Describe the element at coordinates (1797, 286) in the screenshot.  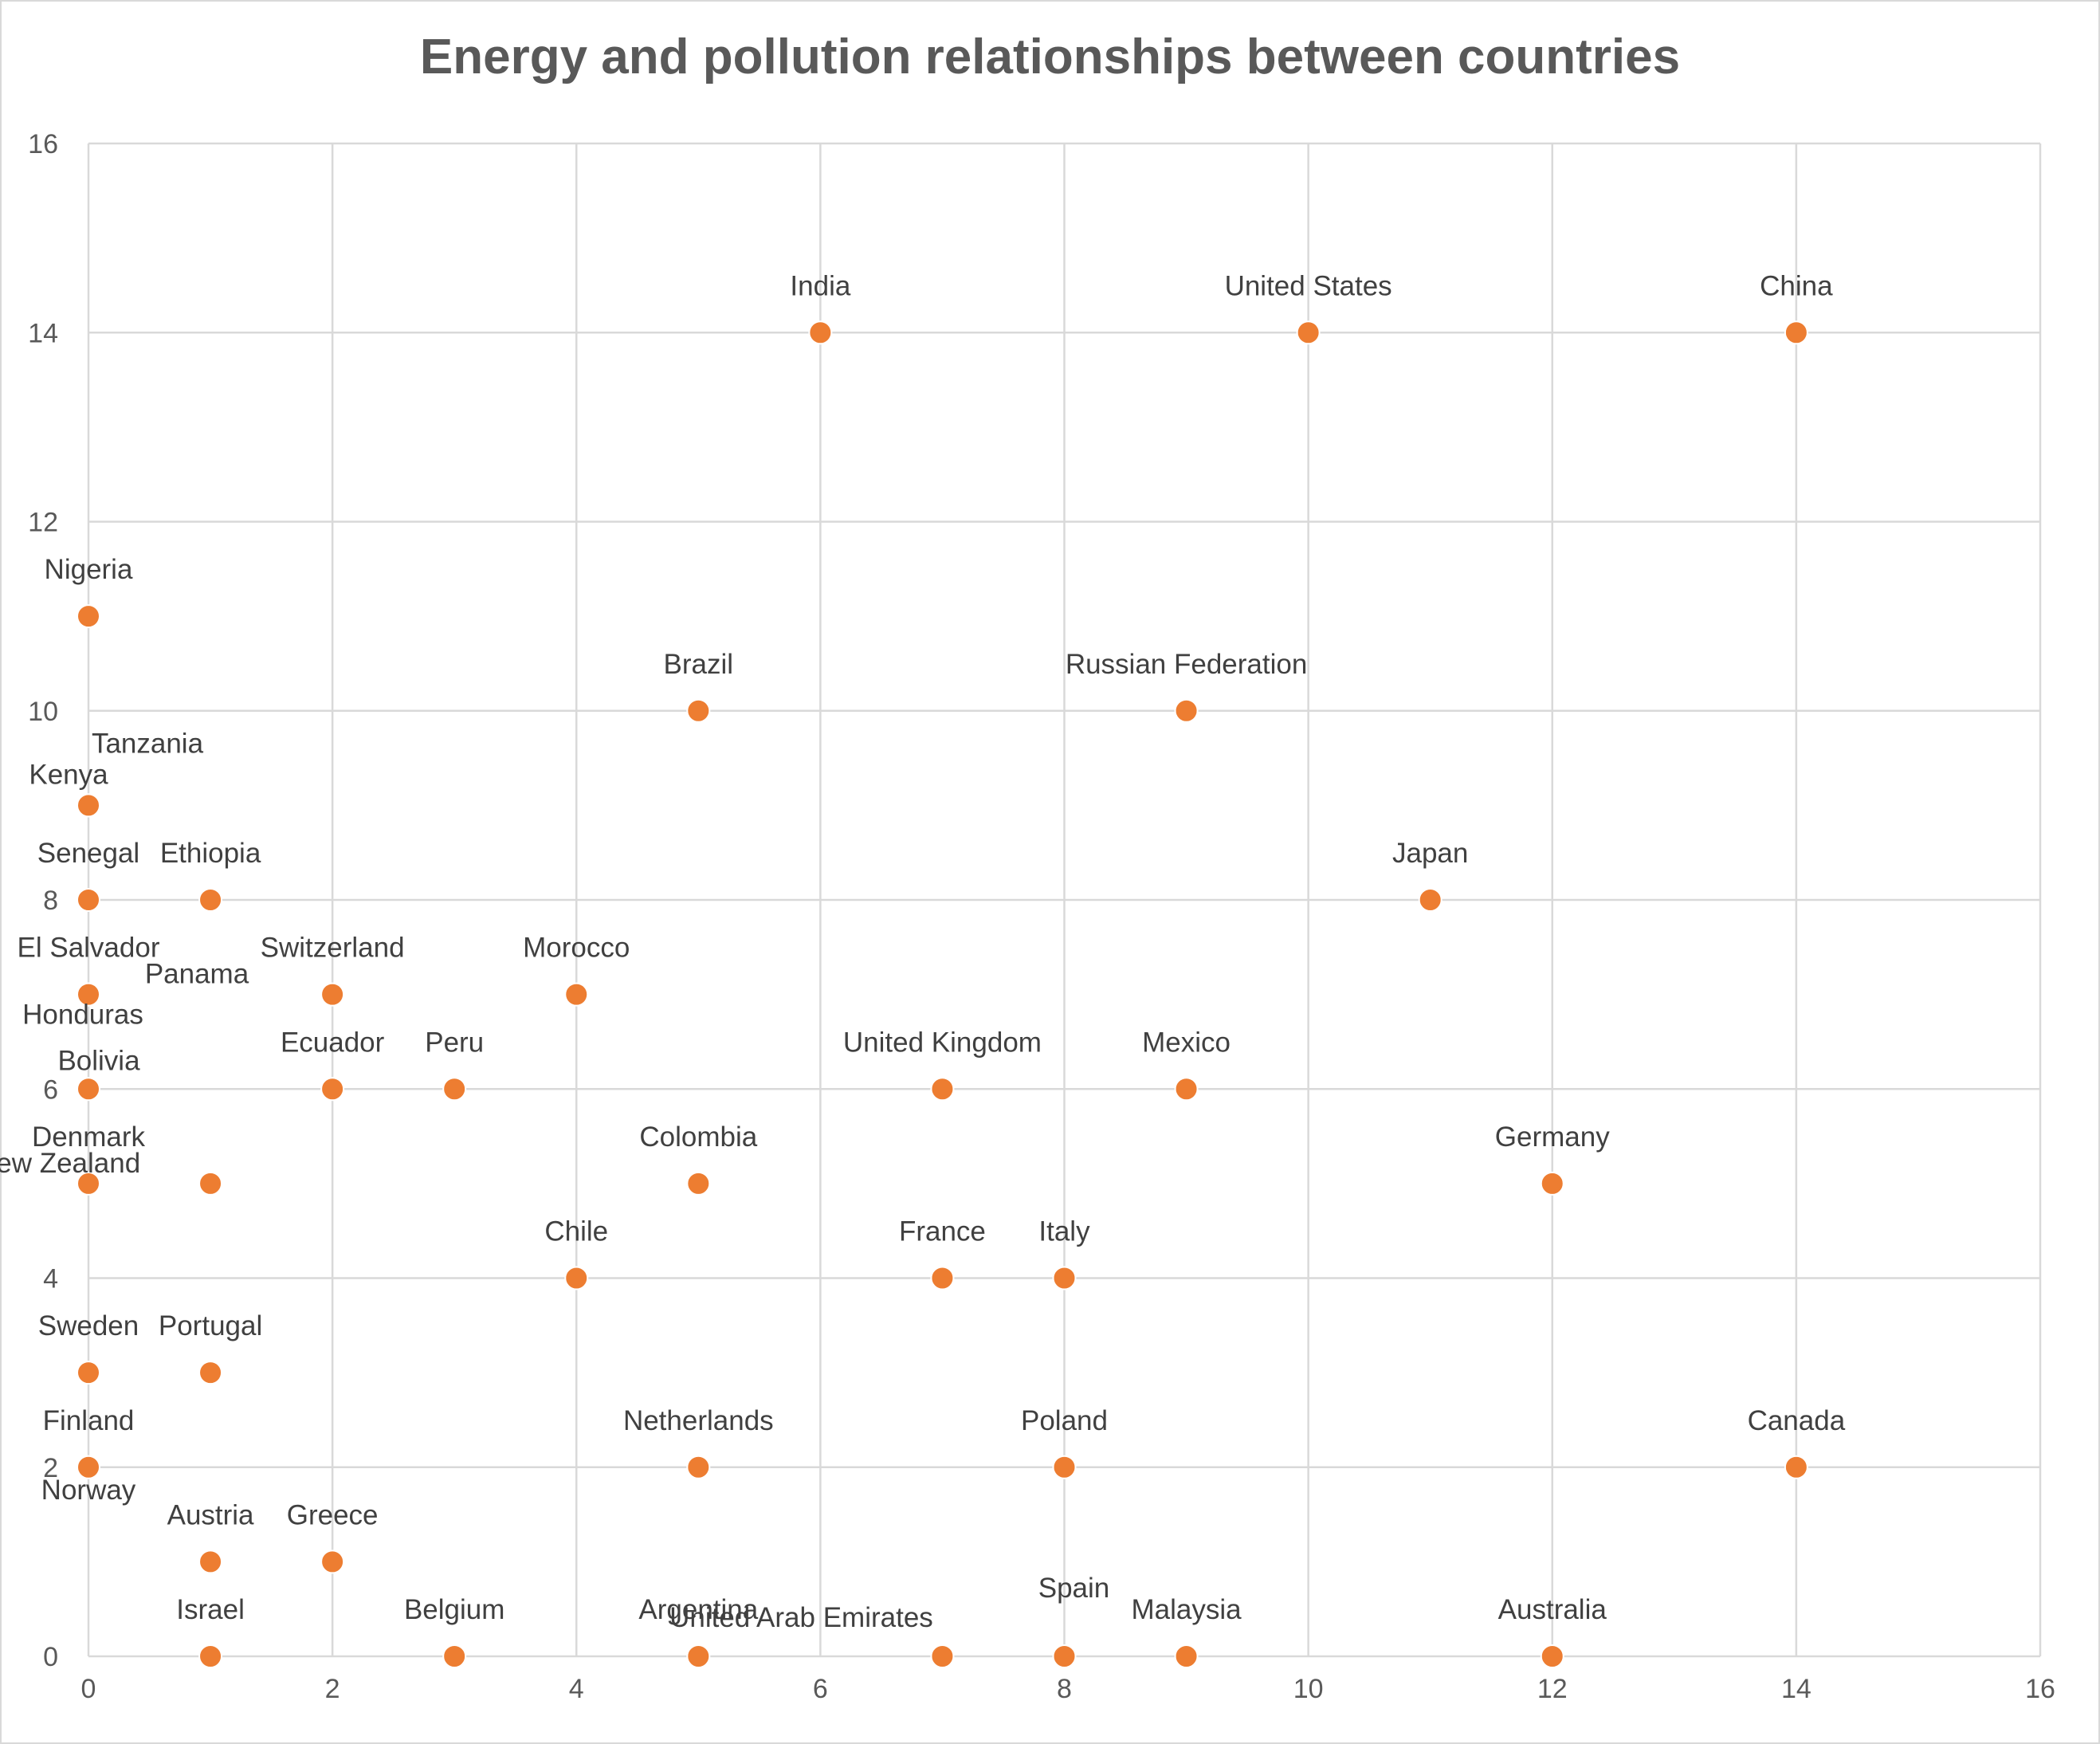
I see `point-label: China` at that location.